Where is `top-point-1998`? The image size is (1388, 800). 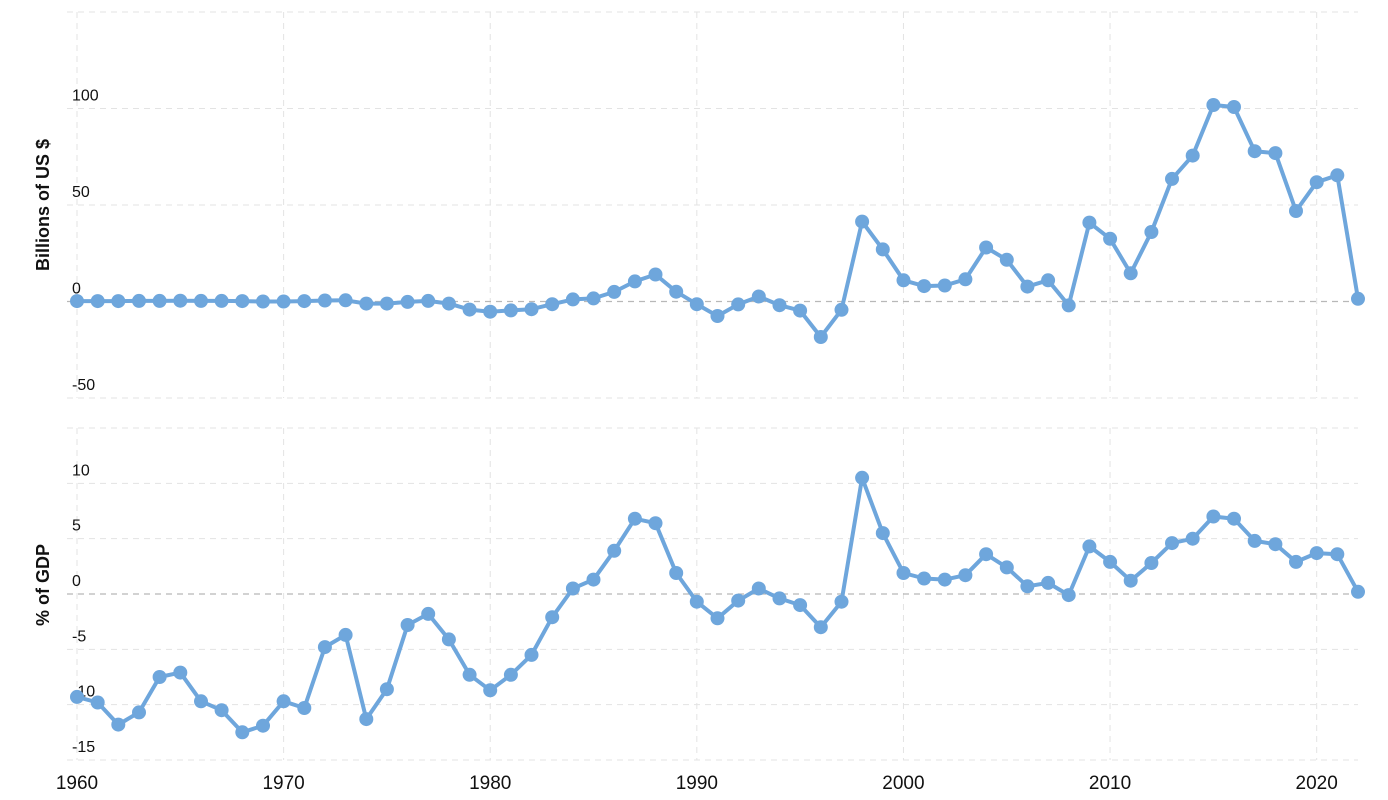 top-point-1998 is located at coordinates (862, 221).